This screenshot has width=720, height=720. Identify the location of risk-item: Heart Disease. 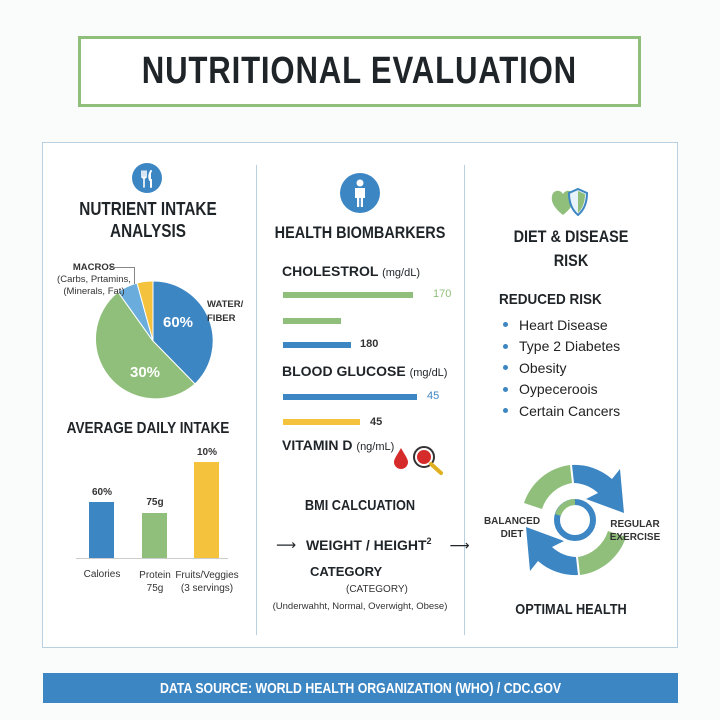
(561, 325).